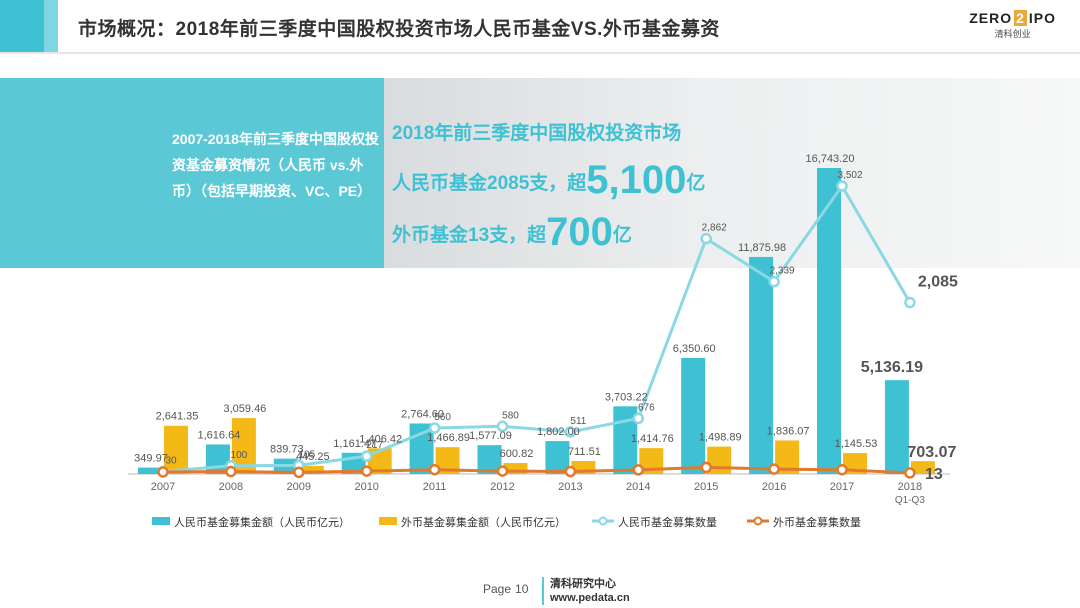  What do you see at coordinates (842, 487) in the screenshot?
I see `tick-label-10: 2017` at bounding box center [842, 487].